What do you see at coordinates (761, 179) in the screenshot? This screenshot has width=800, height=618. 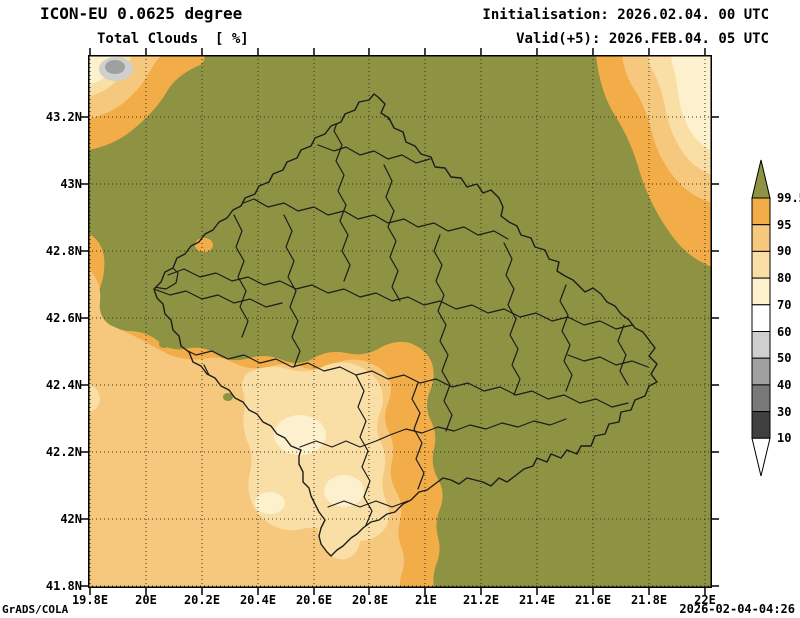 I see `colorbar-top-arrow` at bounding box center [761, 179].